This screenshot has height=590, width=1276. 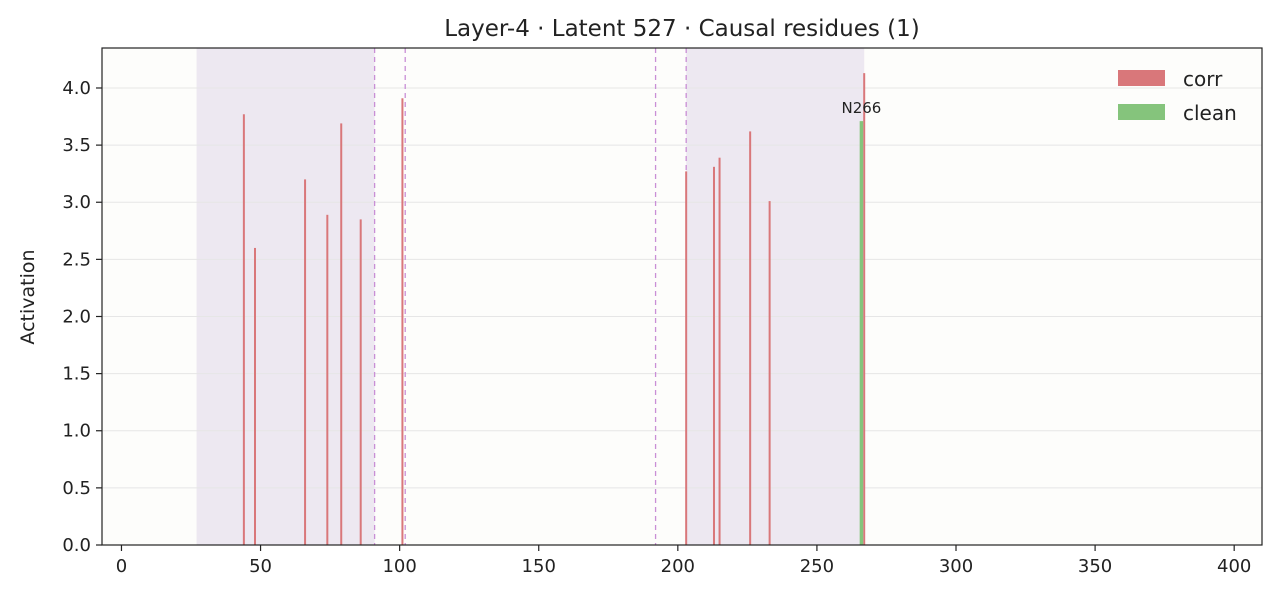 I want to click on y-tick-label: 1.0, so click(x=76, y=431).